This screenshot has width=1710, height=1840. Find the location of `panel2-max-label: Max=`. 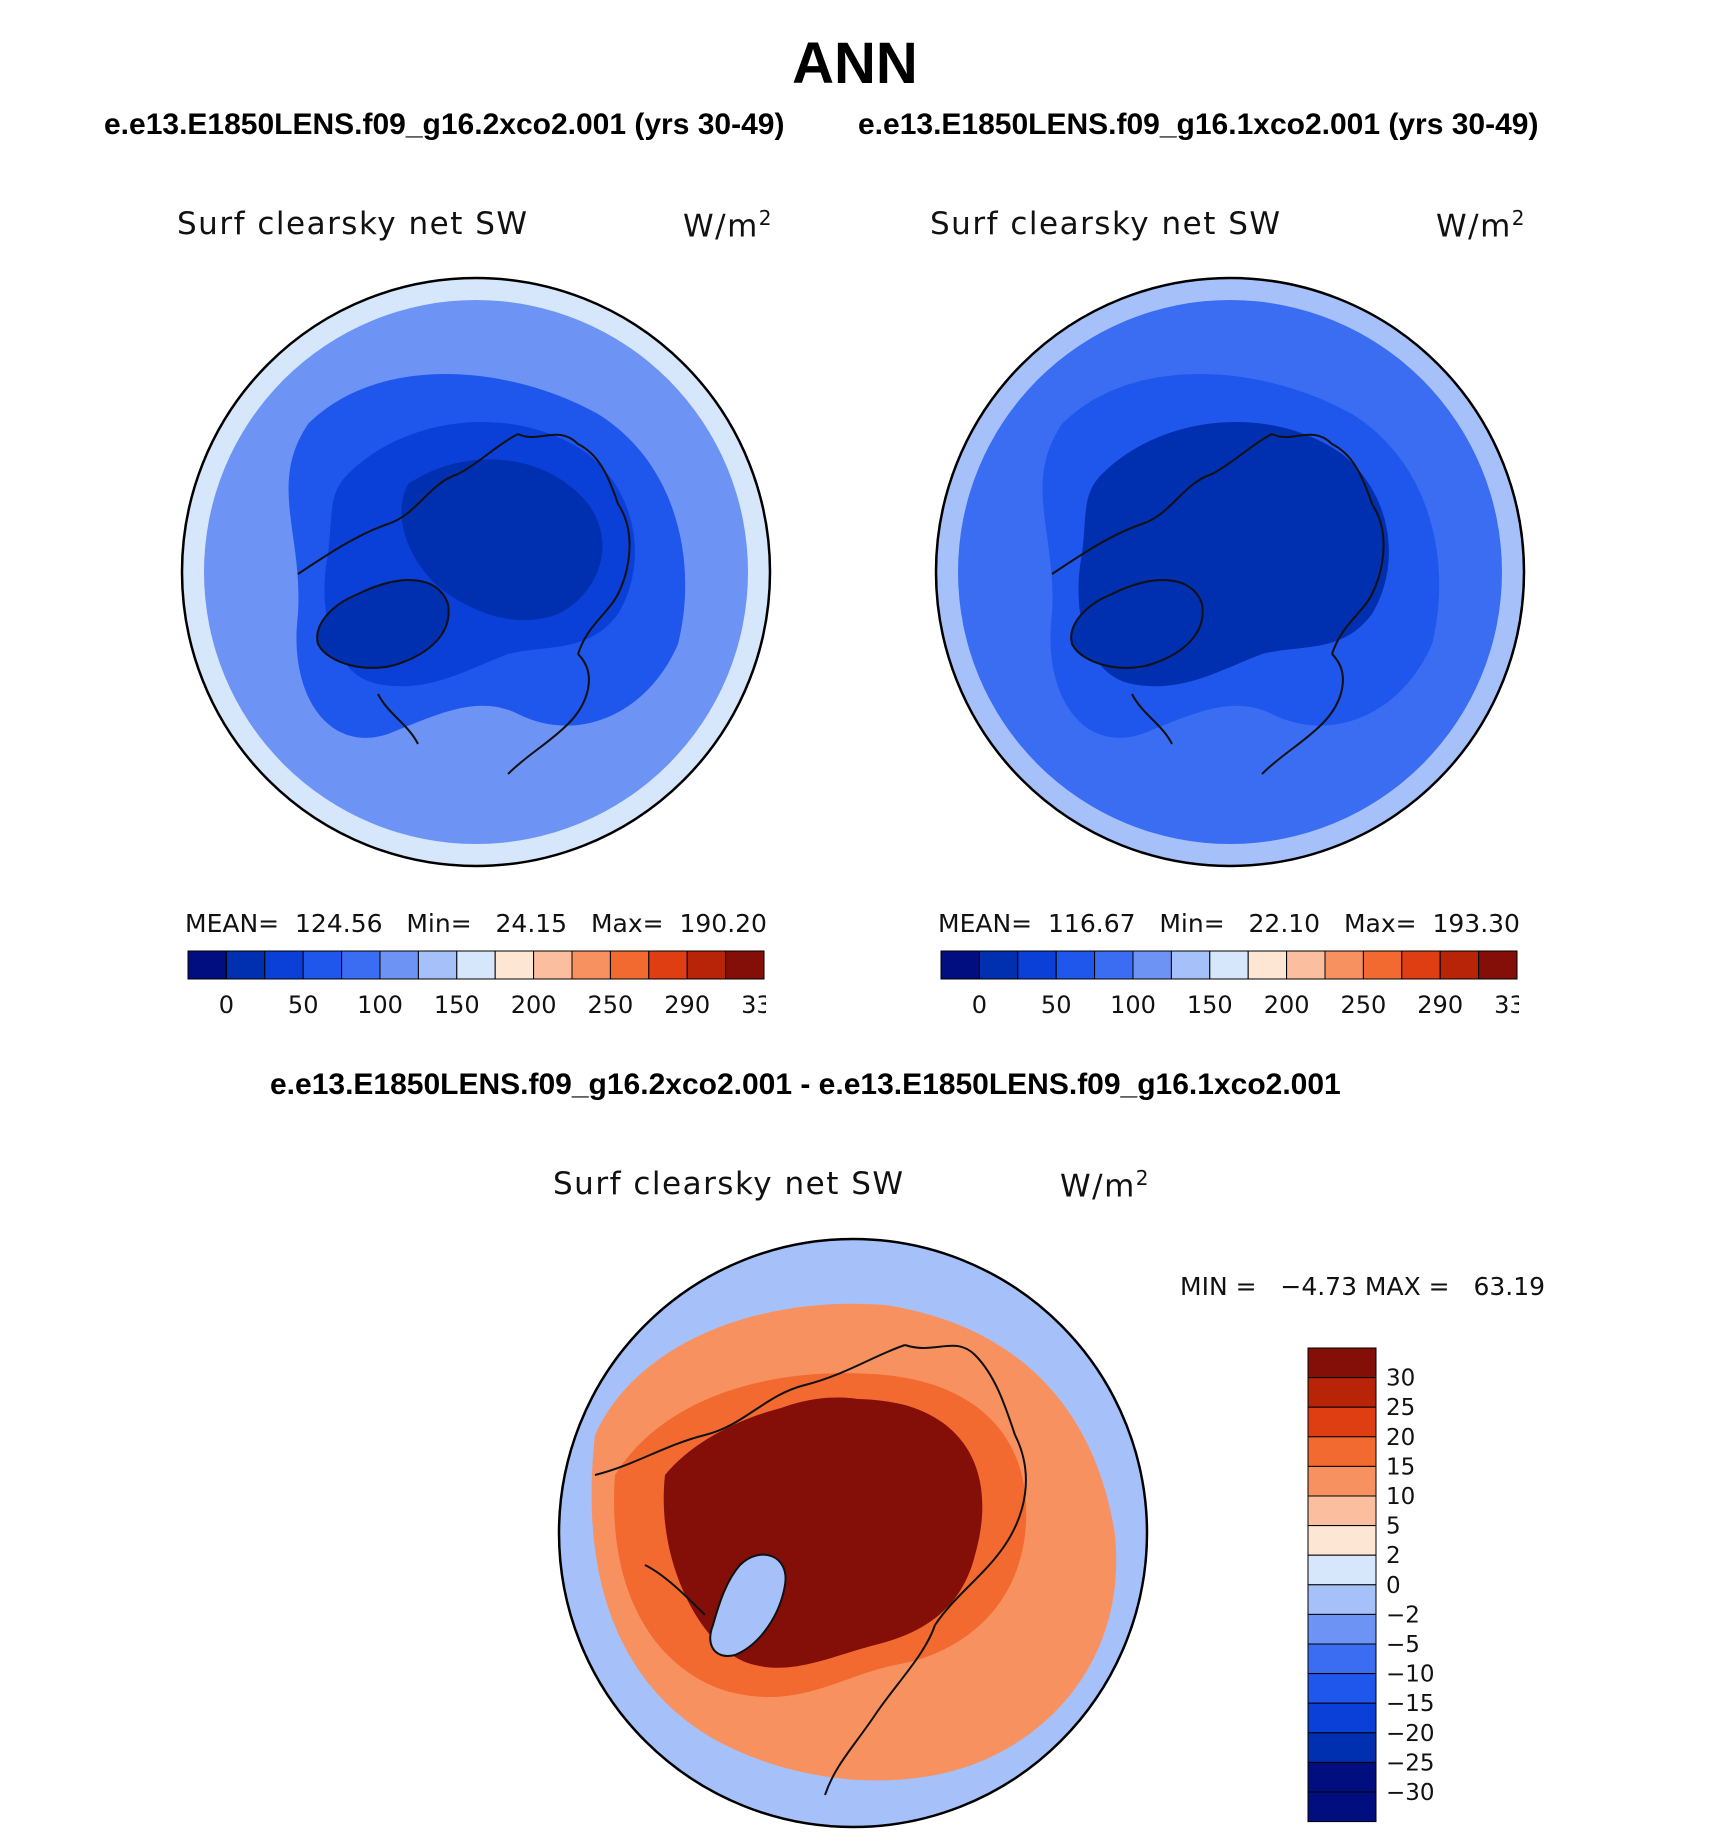

panel2-max-label: Max= is located at coordinates (1380, 923).